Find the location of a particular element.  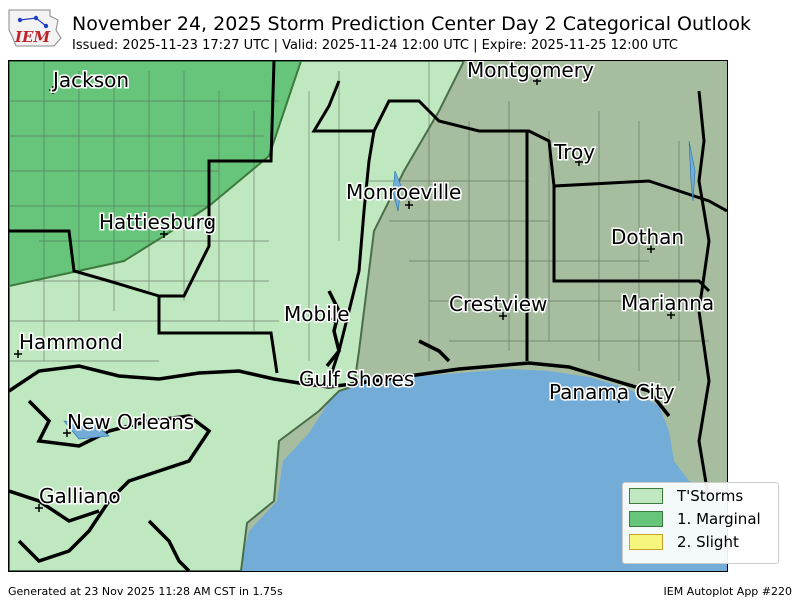

legend-item-marginal: 1. Marginal is located at coordinates (695, 519).